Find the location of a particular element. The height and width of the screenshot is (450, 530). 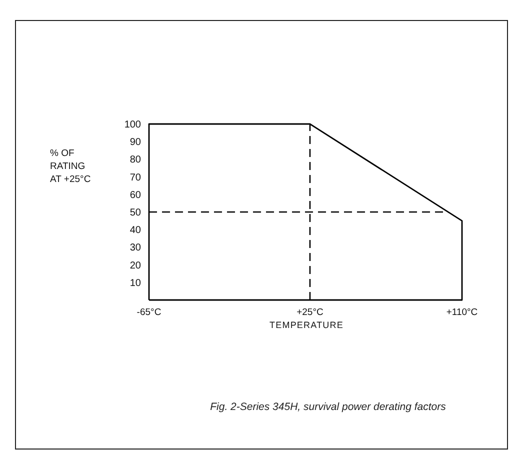

y-tick-label: 50 is located at coordinates (136, 213).